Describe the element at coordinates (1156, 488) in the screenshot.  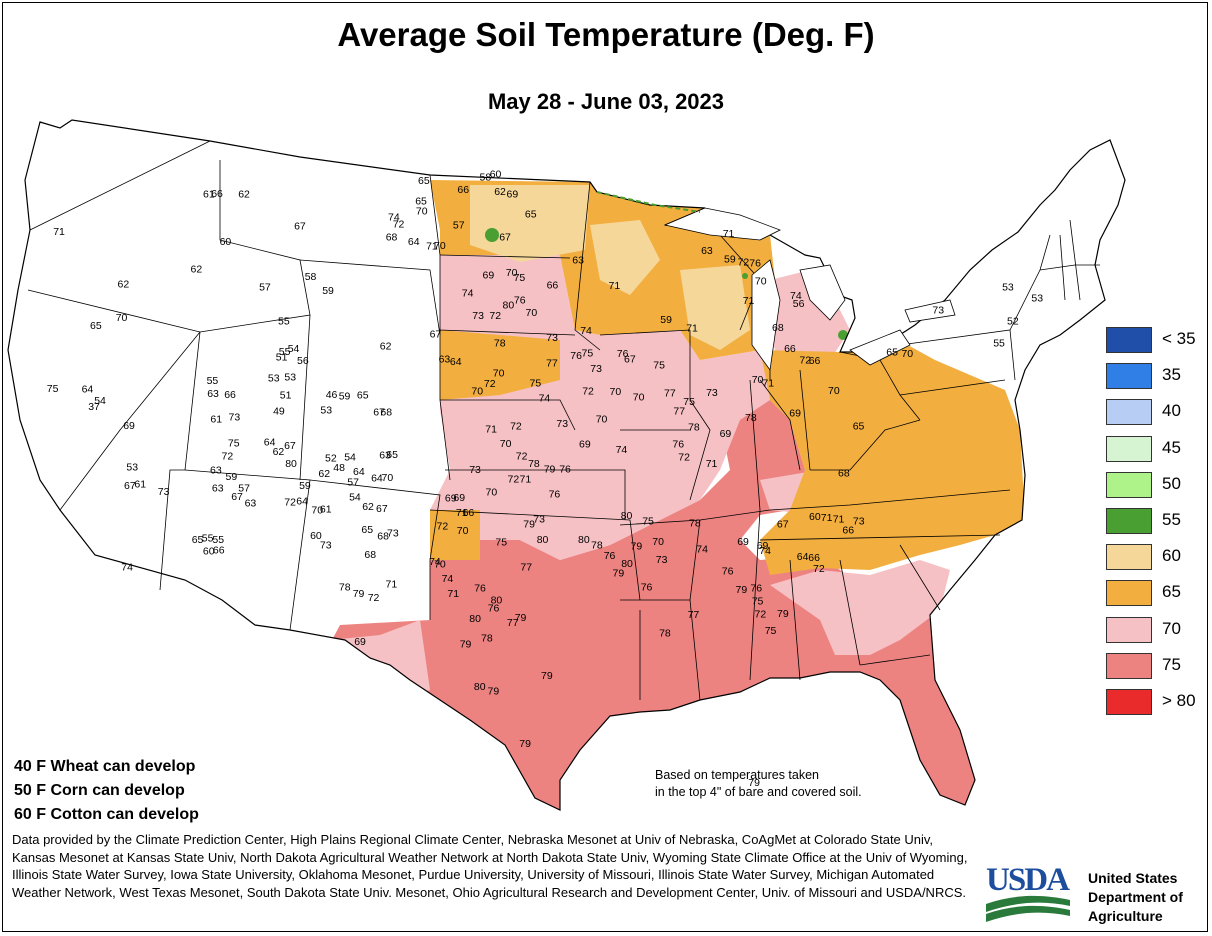
I see `legend-item: 50` at that location.